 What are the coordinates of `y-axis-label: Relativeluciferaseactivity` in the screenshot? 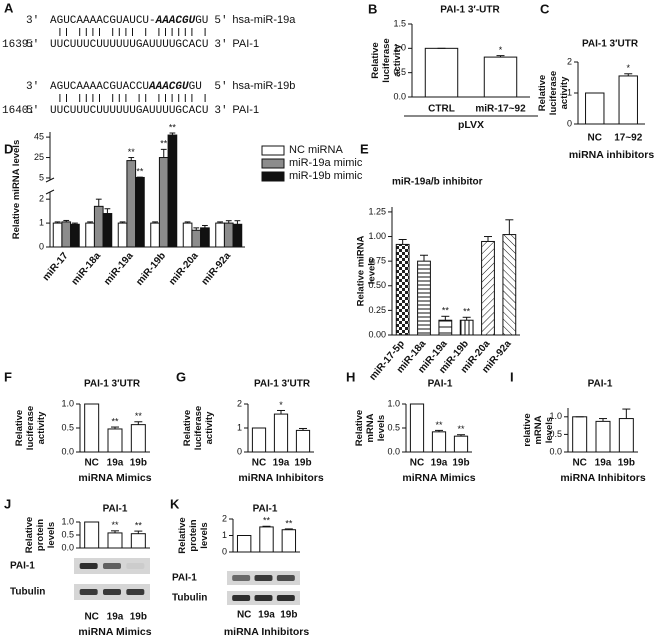 It's located at (386, 60).